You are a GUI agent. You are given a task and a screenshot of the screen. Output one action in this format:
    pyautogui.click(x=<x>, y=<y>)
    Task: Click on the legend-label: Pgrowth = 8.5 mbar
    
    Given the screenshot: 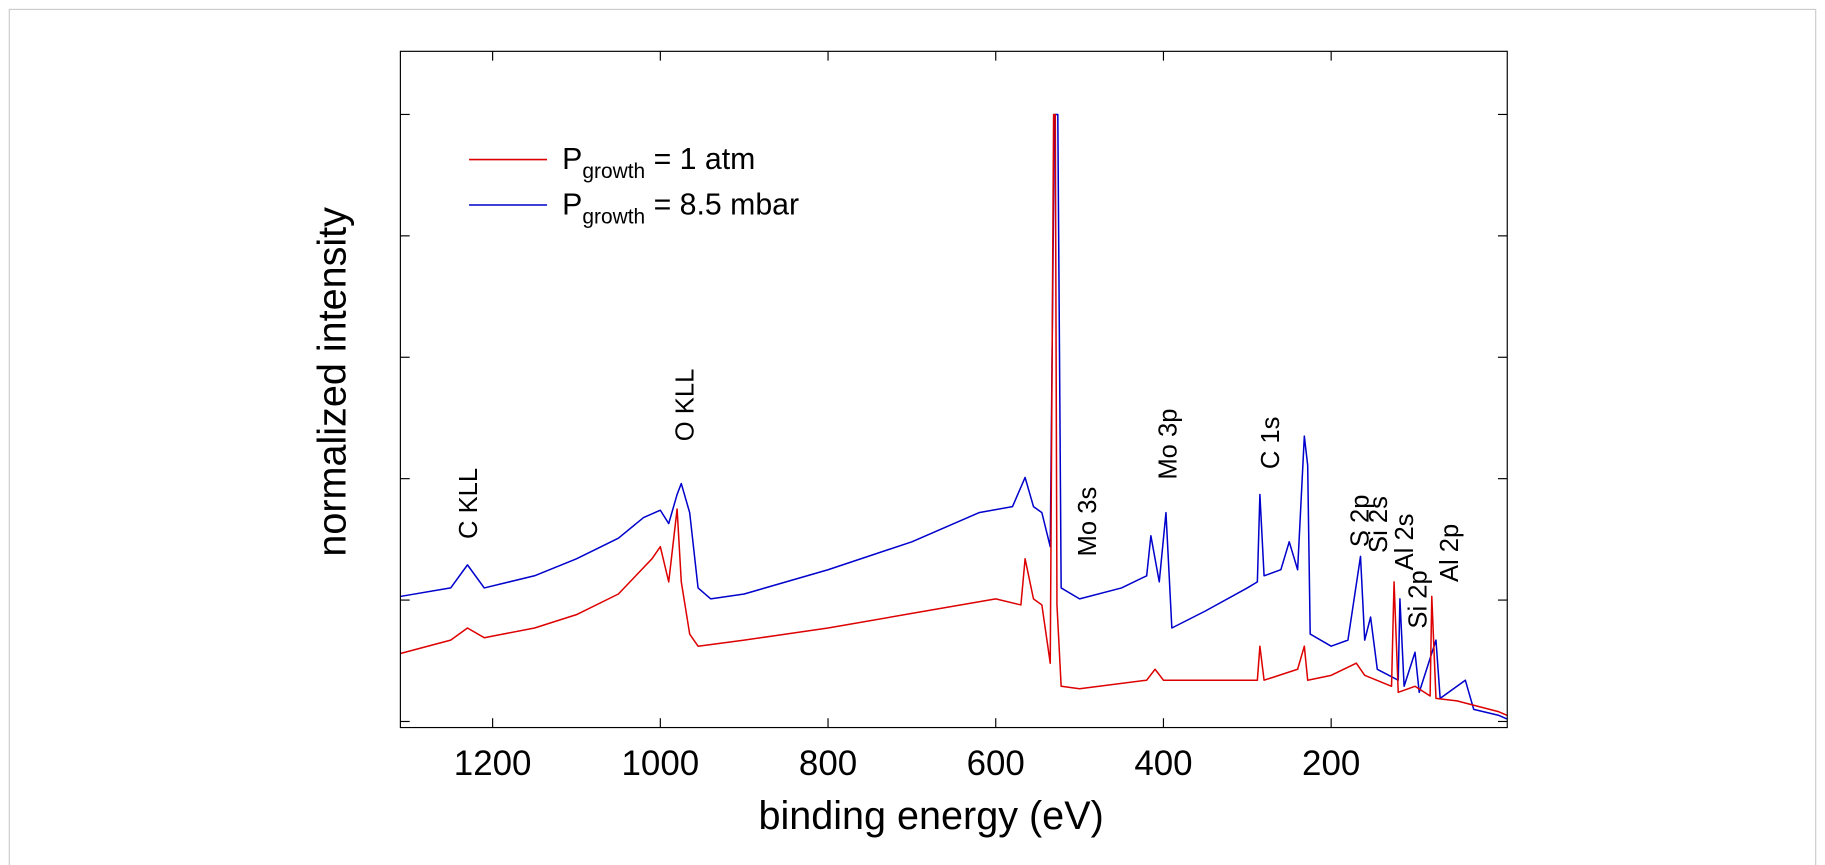 What is the action you would take?
    pyautogui.click(x=680, y=208)
    